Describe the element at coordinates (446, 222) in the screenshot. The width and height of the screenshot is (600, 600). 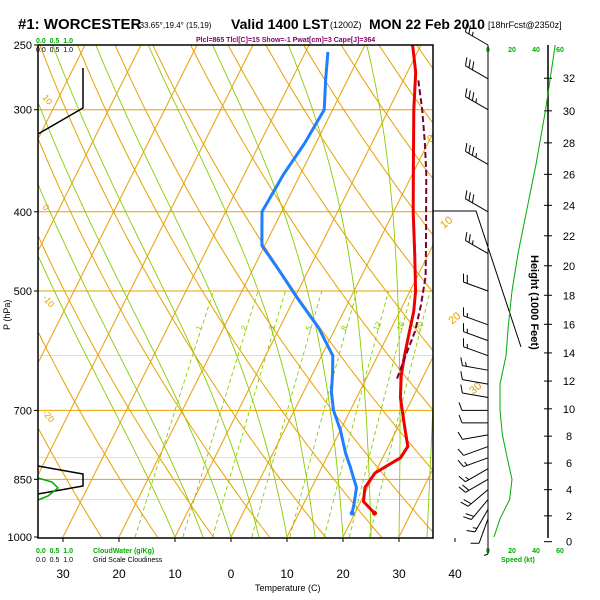
I see `isotherm-label-1: 10` at that location.